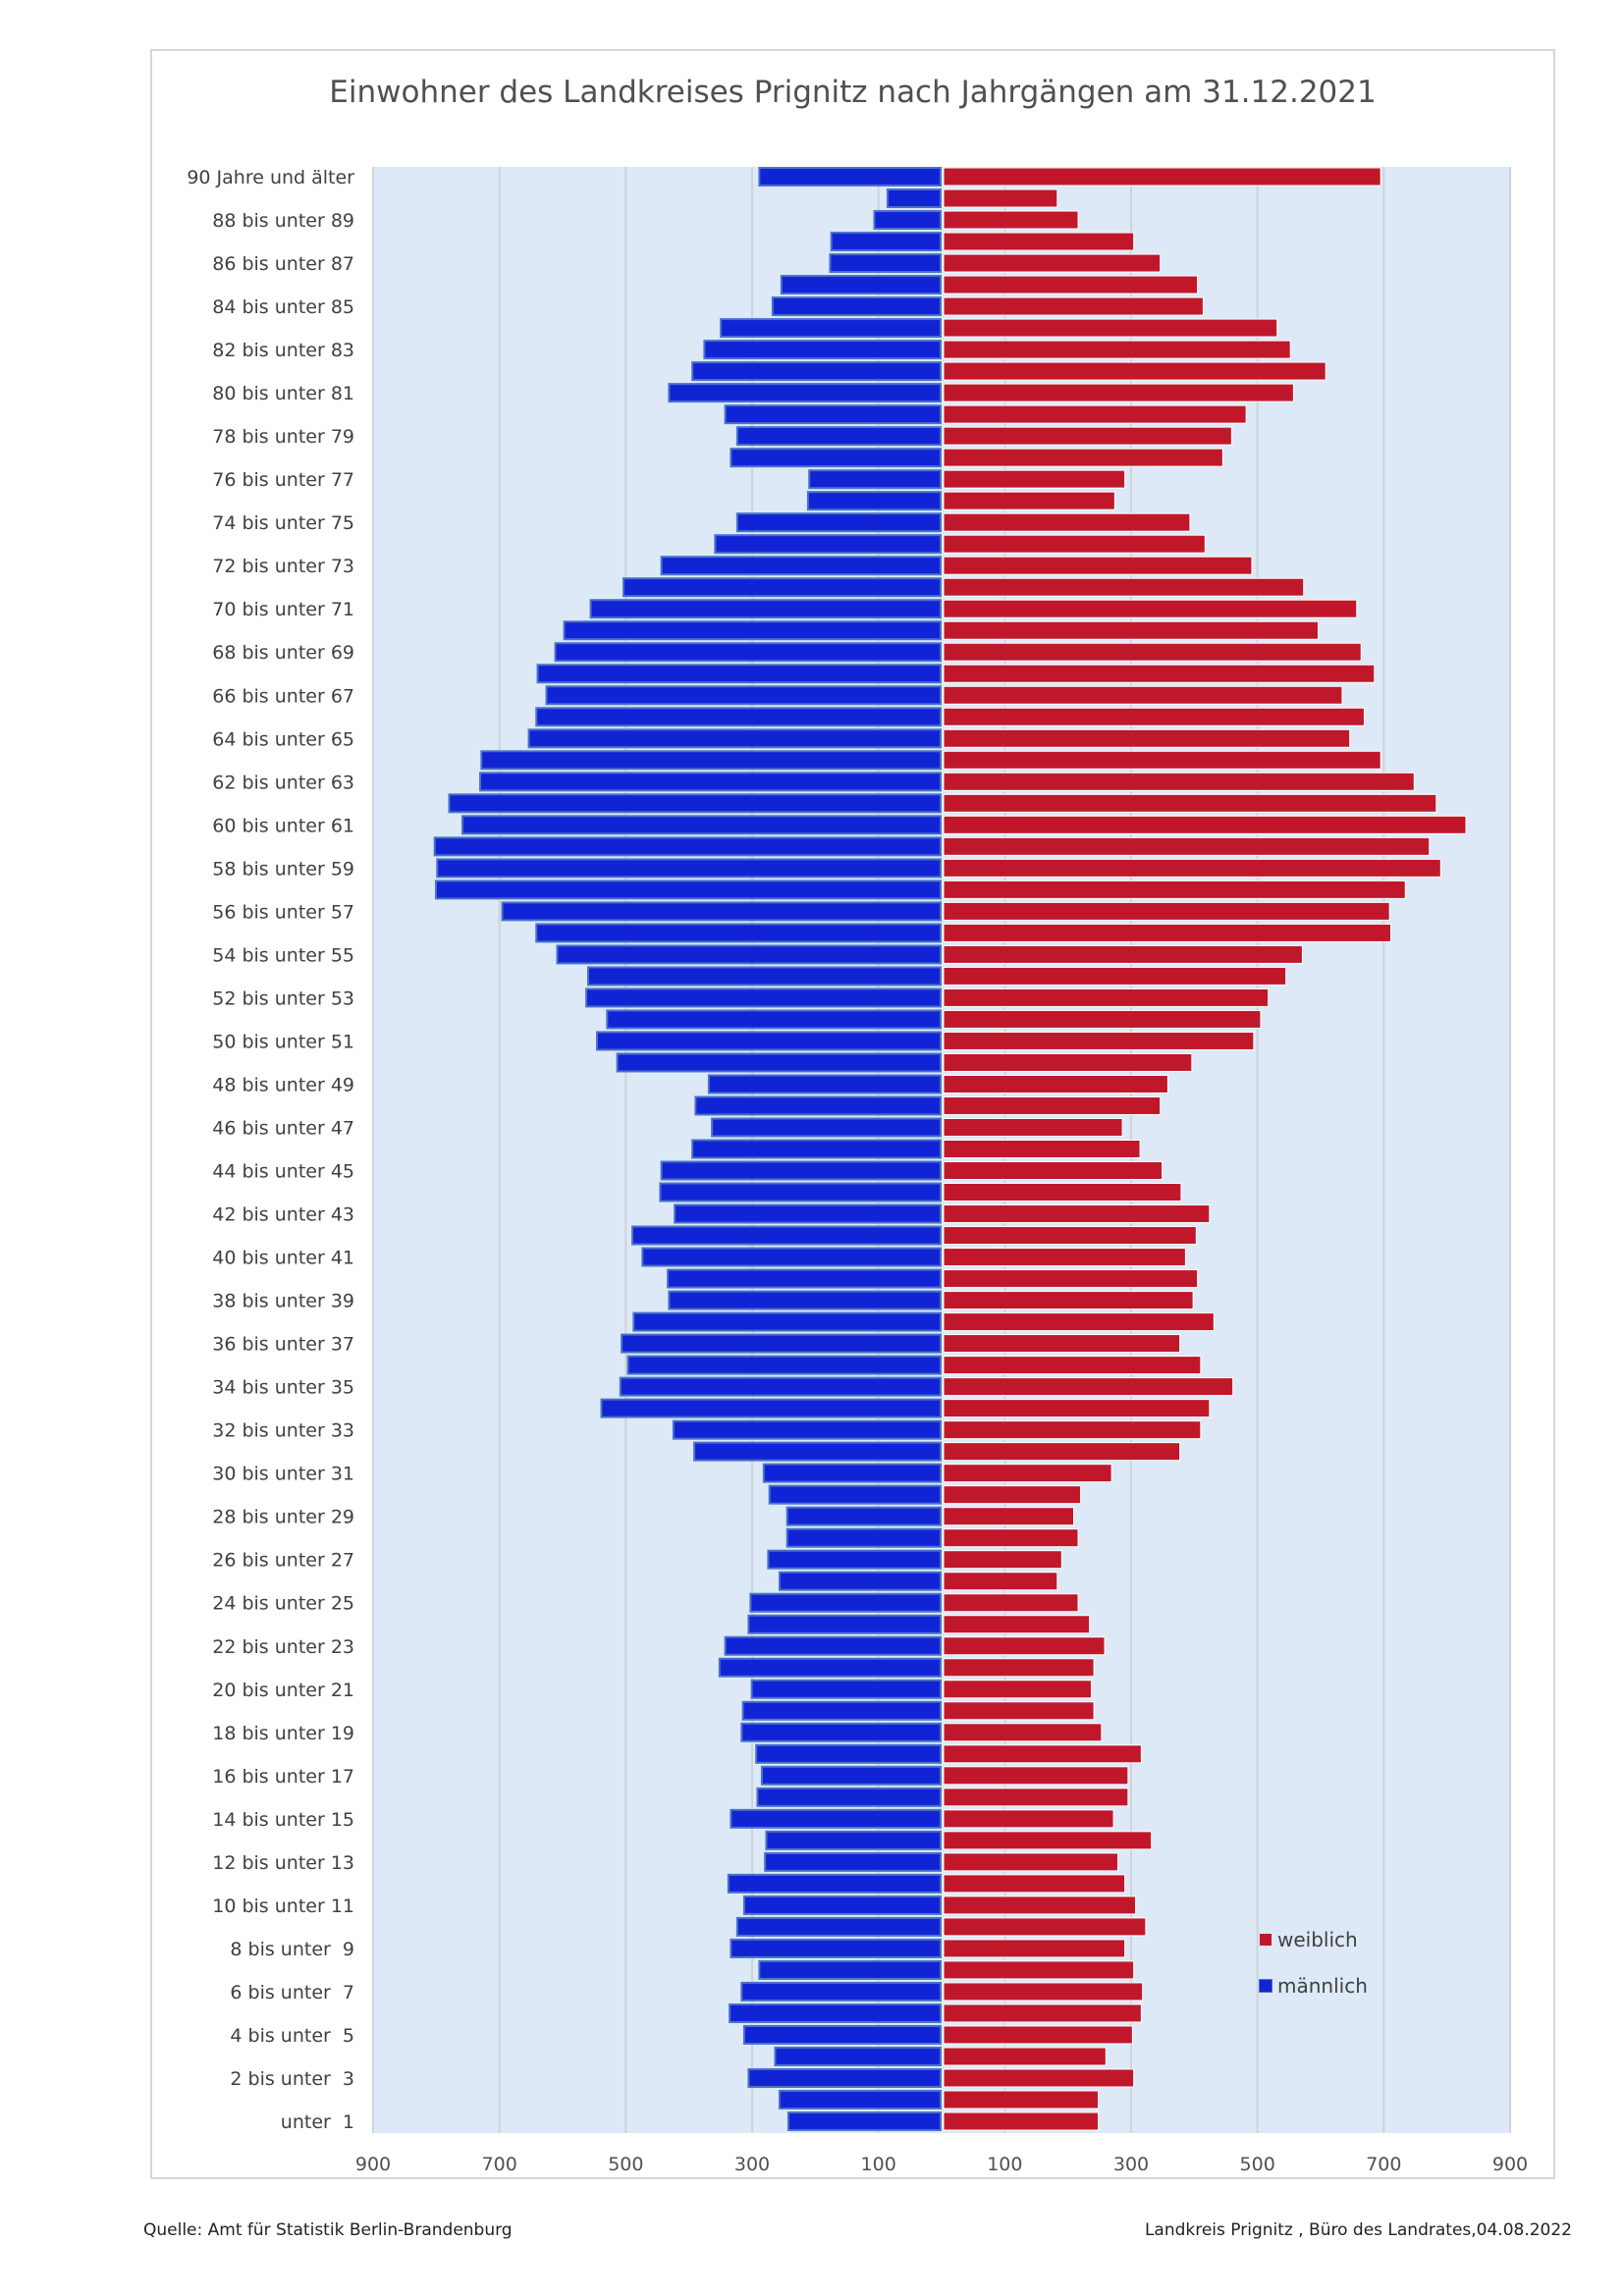  Describe the element at coordinates (283, 523) in the screenshot. I see `y-tick-label: 74 bis unter 75` at that location.